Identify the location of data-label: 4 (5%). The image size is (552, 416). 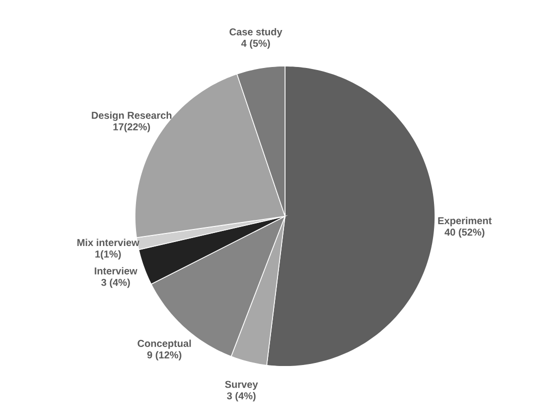
(255, 44).